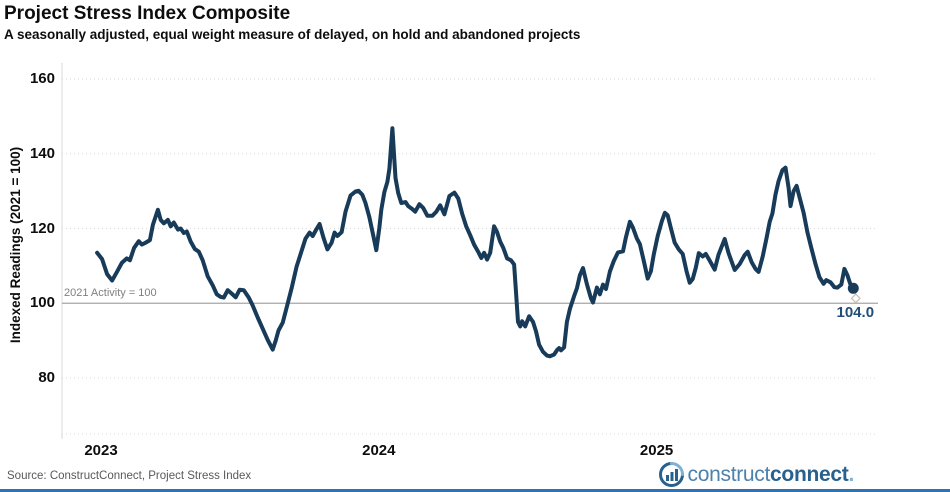 The width and height of the screenshot is (950, 492). I want to click on y-tick-label: 120, so click(42, 228).